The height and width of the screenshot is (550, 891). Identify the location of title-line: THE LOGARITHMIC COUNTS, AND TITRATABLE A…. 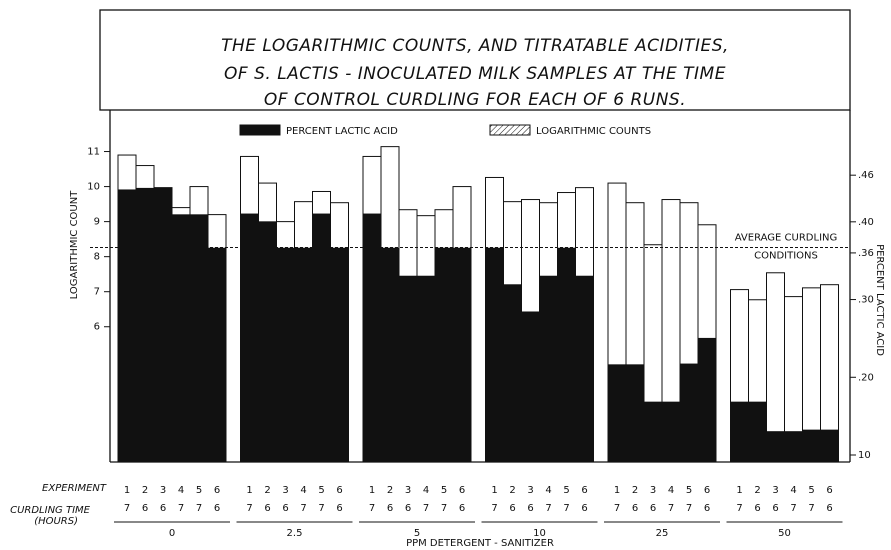
(475, 46).